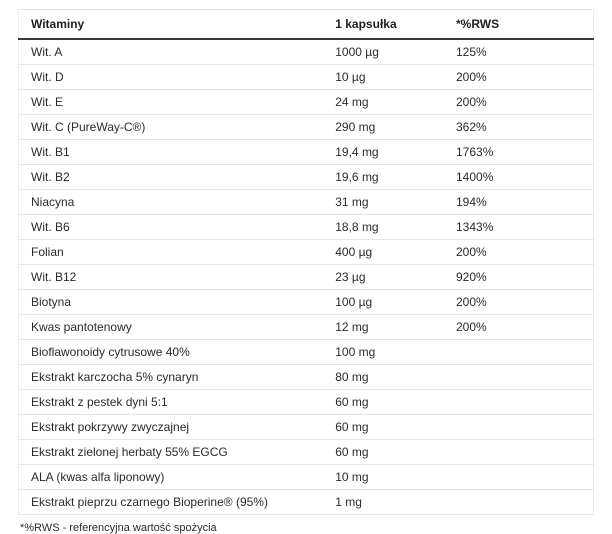  Describe the element at coordinates (519, 202) in the screenshot. I see `row-rws: 194%` at that location.